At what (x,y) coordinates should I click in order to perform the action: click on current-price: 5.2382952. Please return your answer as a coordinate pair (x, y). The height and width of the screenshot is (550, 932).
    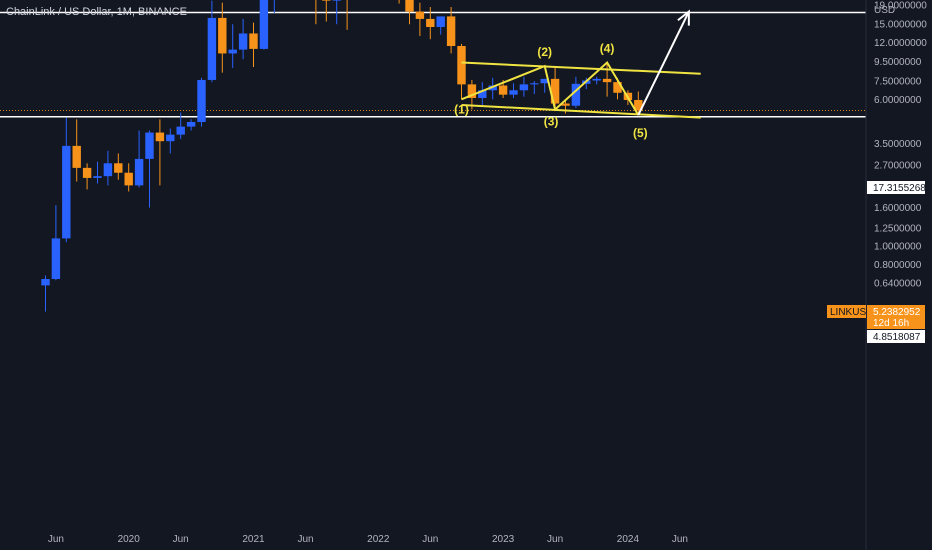
    Looking at the image, I should click on (897, 312).